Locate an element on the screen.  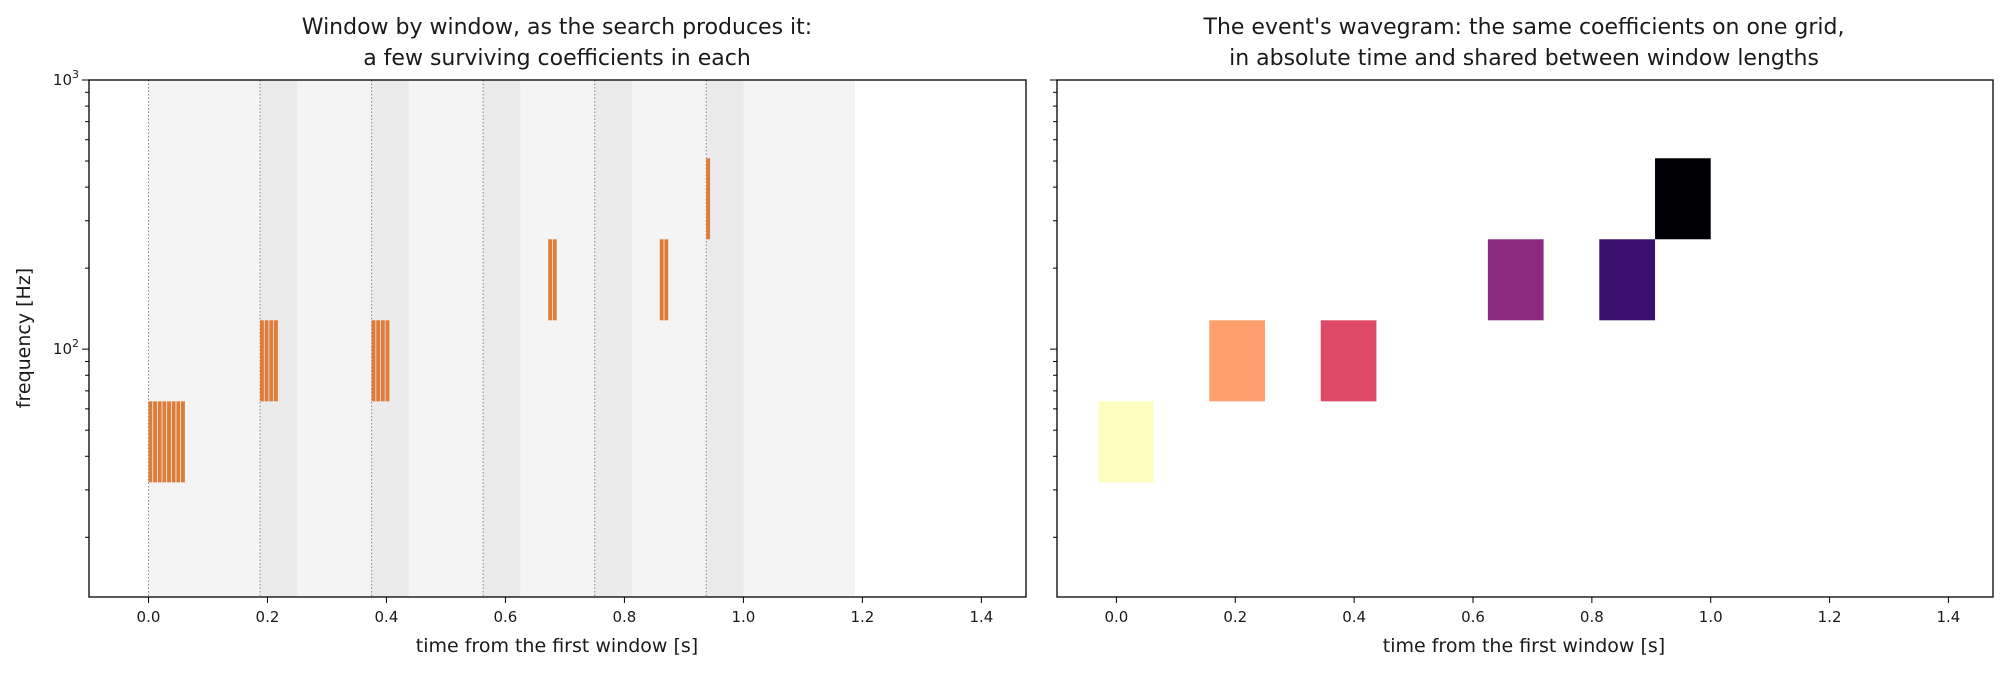
left-x-tick-label: 1.2 is located at coordinates (862, 617).